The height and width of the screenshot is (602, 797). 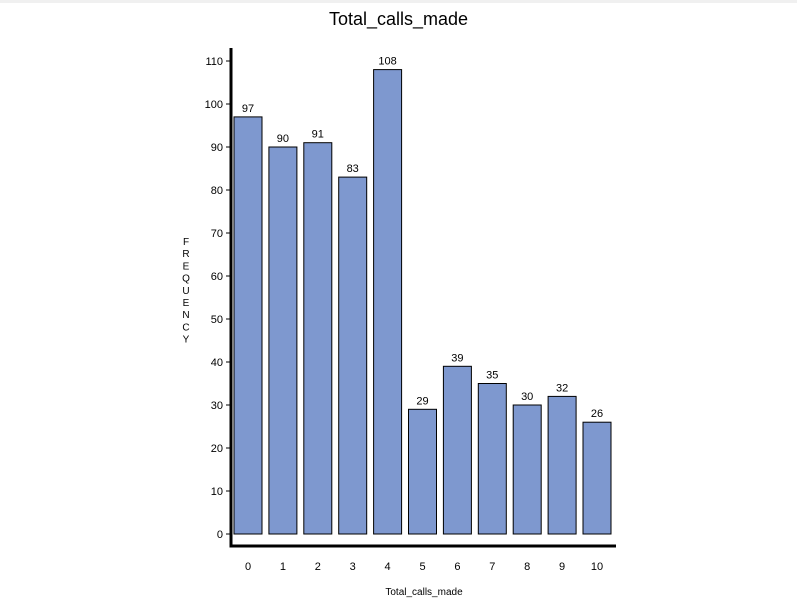 I want to click on data-label-7: 35, so click(x=492, y=376).